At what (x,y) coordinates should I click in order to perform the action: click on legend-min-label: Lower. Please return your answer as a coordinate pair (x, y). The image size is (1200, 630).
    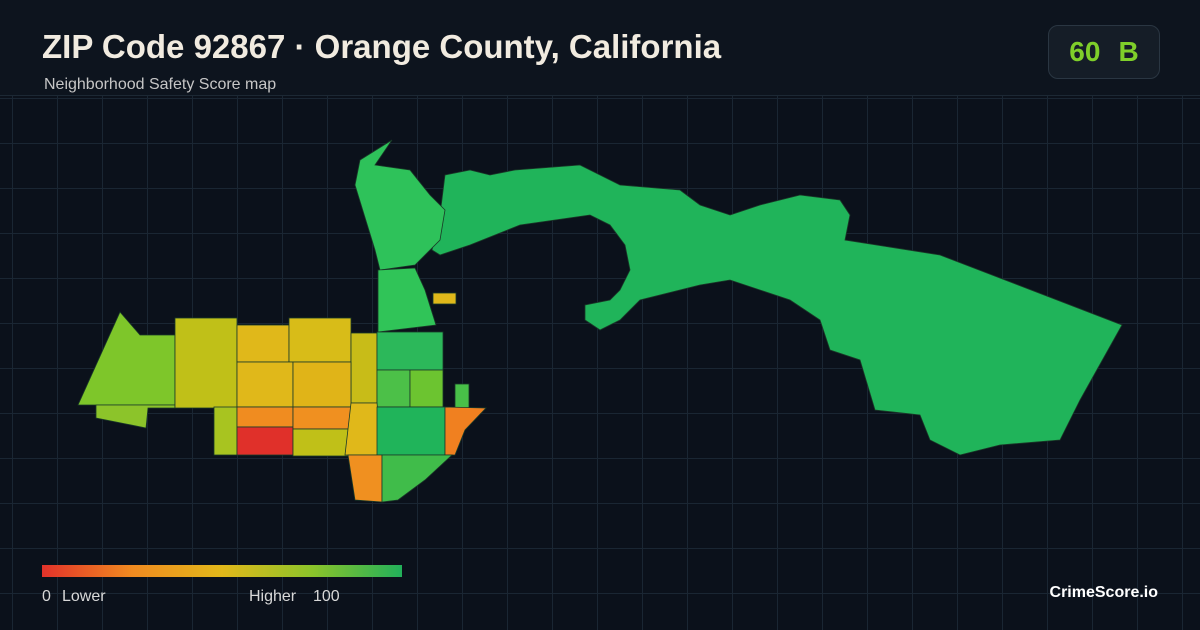
    Looking at the image, I should click on (84, 596).